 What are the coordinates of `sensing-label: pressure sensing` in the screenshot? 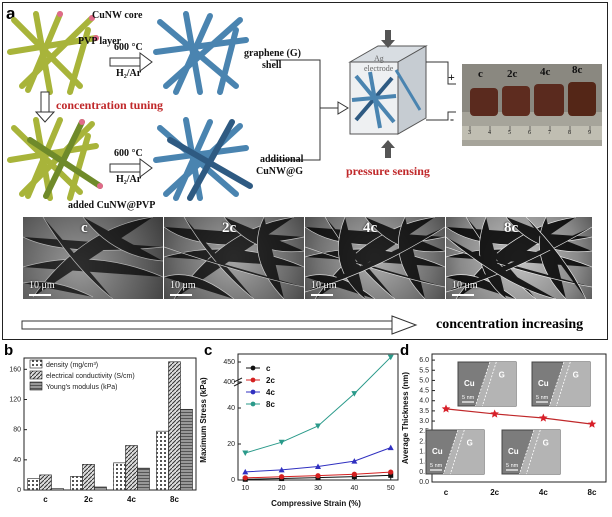 It's located at (388, 171).